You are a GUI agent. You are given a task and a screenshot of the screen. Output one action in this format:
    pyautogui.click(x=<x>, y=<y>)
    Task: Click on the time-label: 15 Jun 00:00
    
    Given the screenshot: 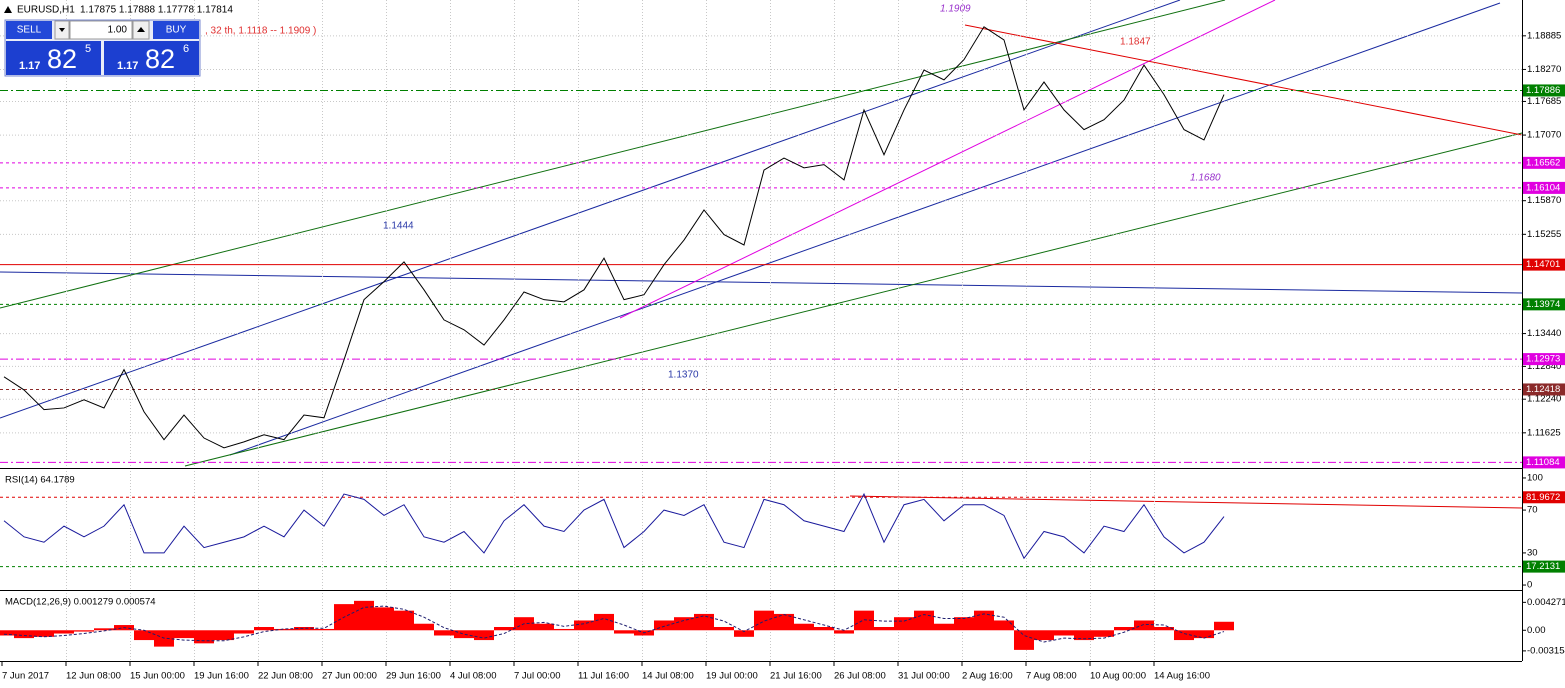 What is the action you would take?
    pyautogui.click(x=157, y=676)
    